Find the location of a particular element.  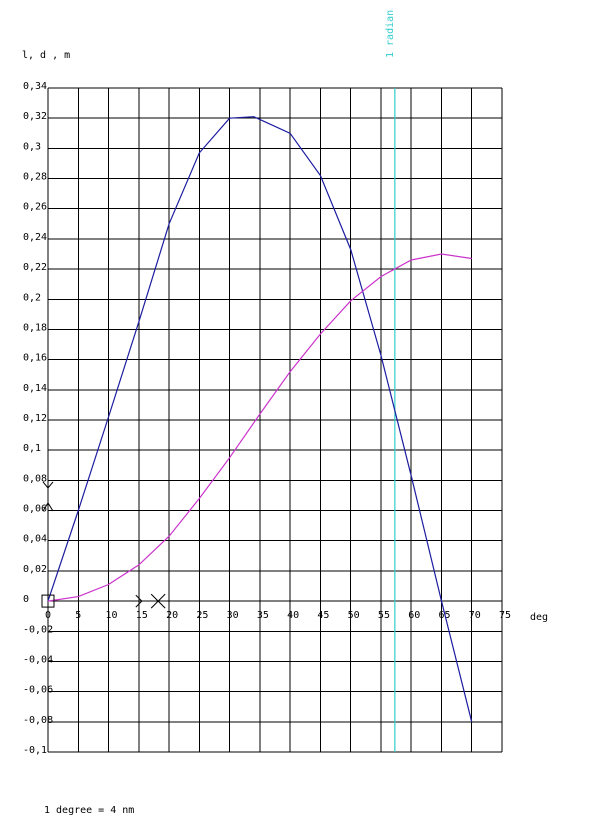

y-tick-label: -0,08 is located at coordinates (38, 720).